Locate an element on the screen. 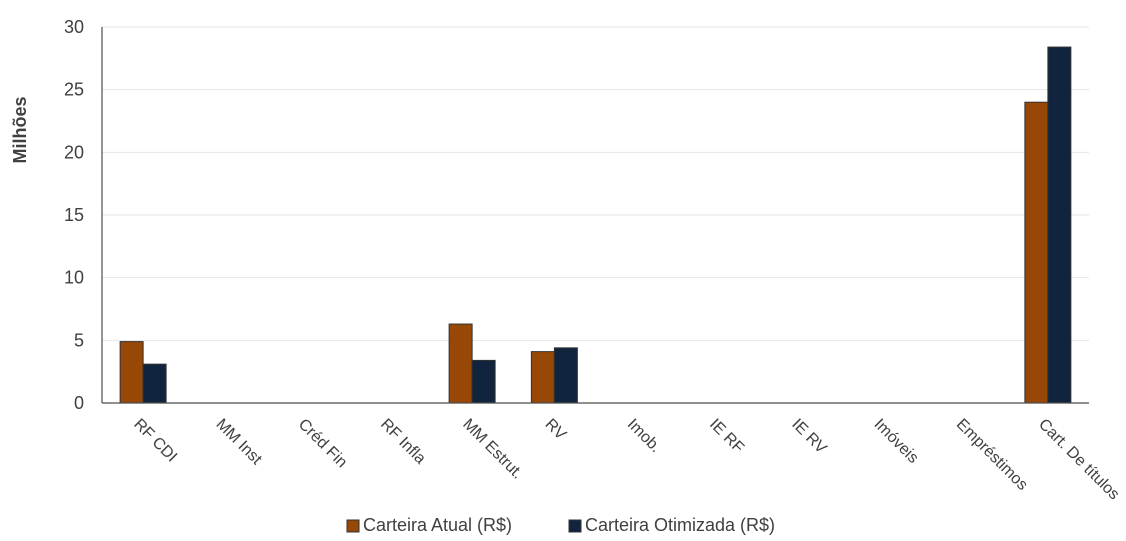 The height and width of the screenshot is (541, 1126). x-tick-label: Imóveis is located at coordinates (896, 441).